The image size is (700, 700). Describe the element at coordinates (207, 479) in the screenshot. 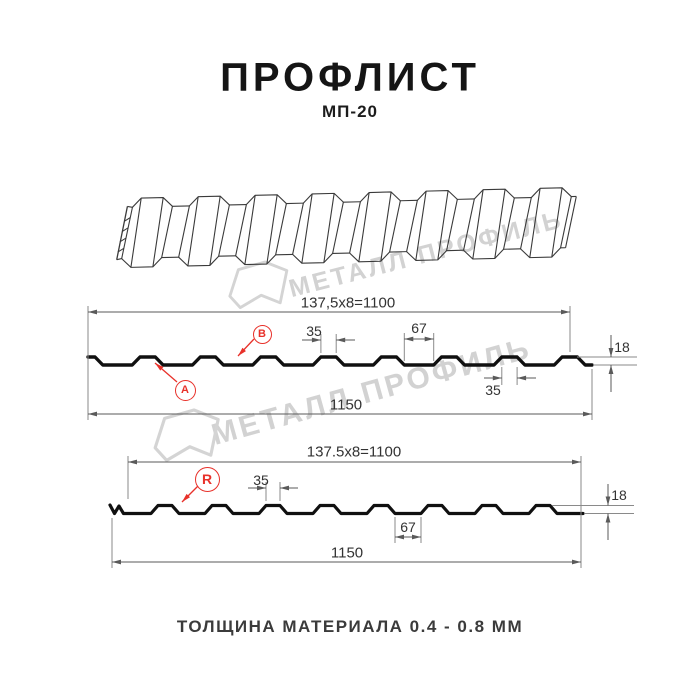

I see `point-label-r: R` at that location.